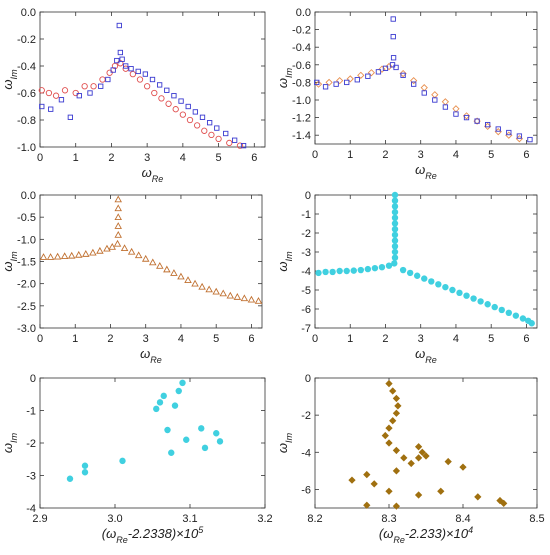  What do you see at coordinates (284, 442) in the screenshot?
I see `y-axis-label: ωIm` at bounding box center [284, 442].